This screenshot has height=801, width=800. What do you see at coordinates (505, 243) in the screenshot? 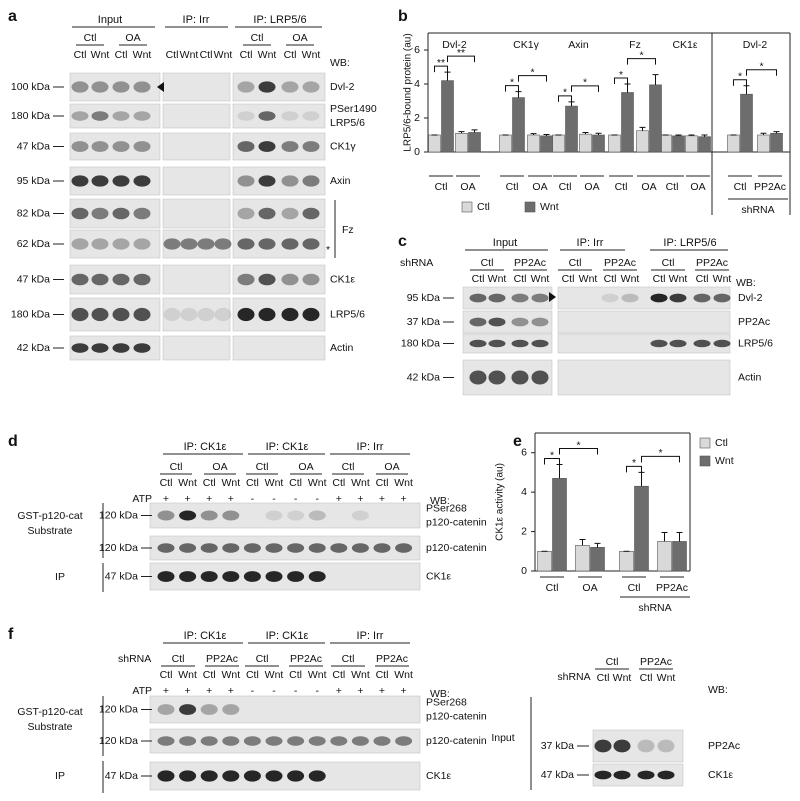
I see `group-header: Input` at bounding box center [505, 243].